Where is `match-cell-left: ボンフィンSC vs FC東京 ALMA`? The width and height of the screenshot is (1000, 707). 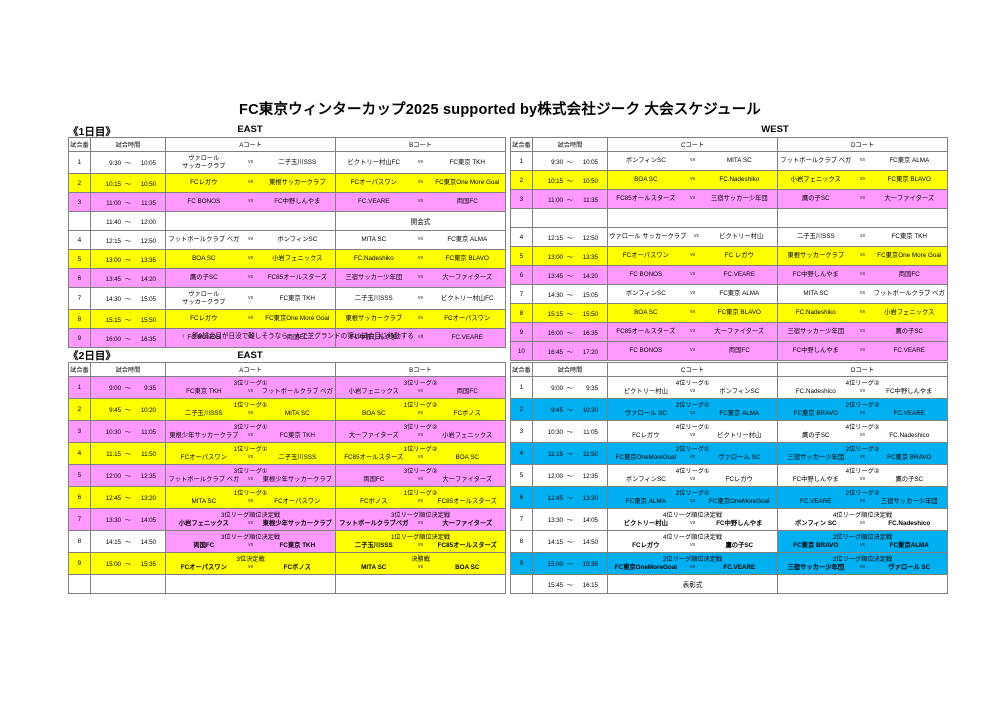
match-cell-left: ボンフィンSC vs FC東京 ALMA is located at coordinates (693, 294).